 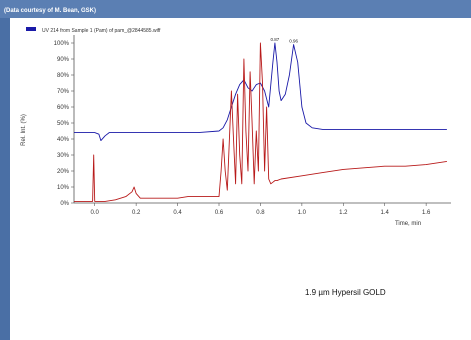 What do you see at coordinates (31, 29) in the screenshot?
I see `legend-swatch` at bounding box center [31, 29].